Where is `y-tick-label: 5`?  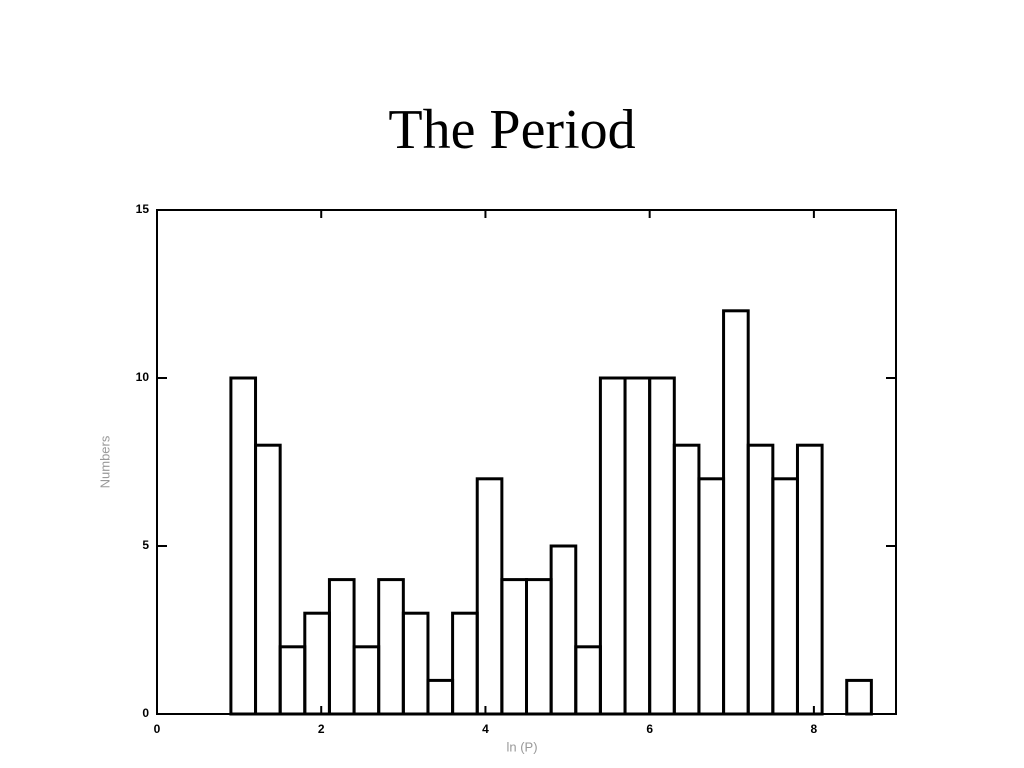 y-tick-label: 5 is located at coordinates (145, 545).